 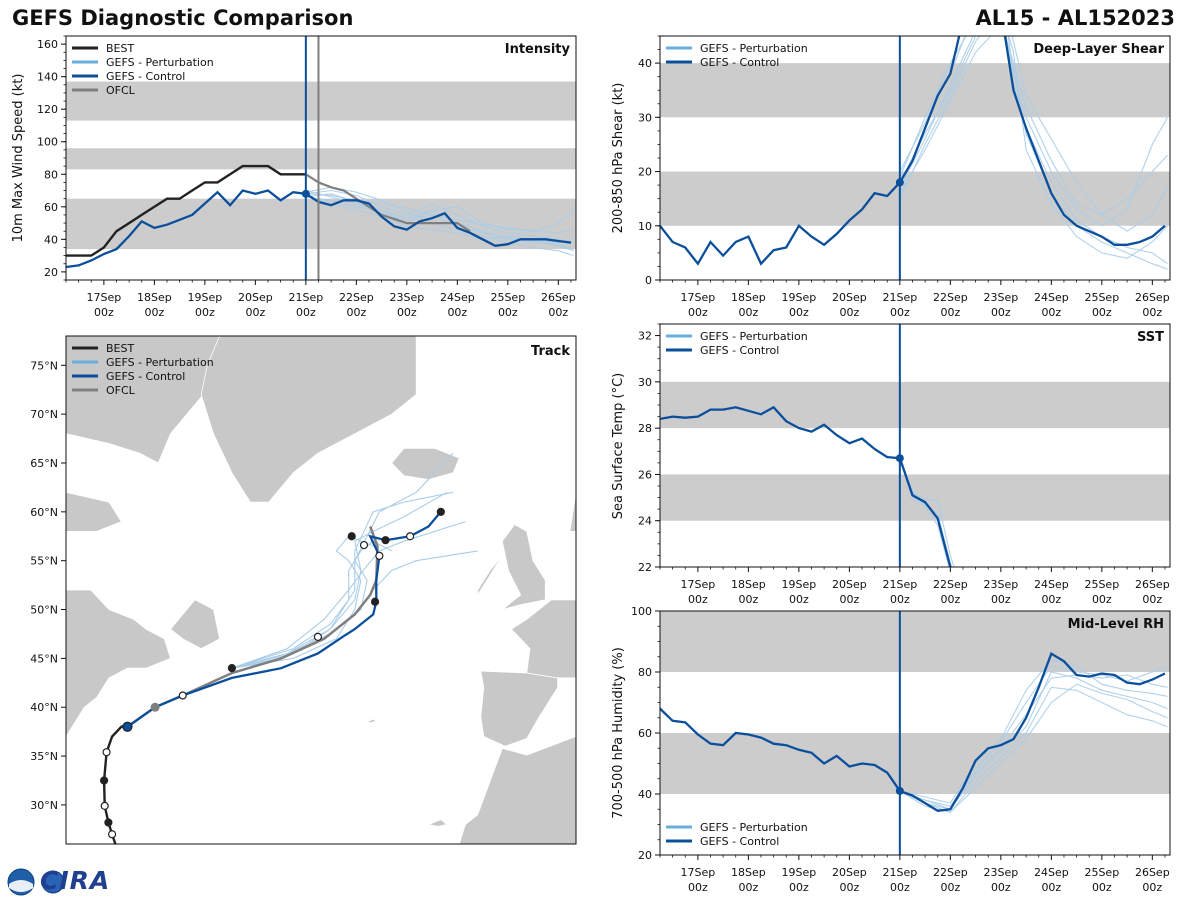 What do you see at coordinates (1098, 49) in the screenshot?
I see `shear-title: Deep-Layer Shear` at bounding box center [1098, 49].